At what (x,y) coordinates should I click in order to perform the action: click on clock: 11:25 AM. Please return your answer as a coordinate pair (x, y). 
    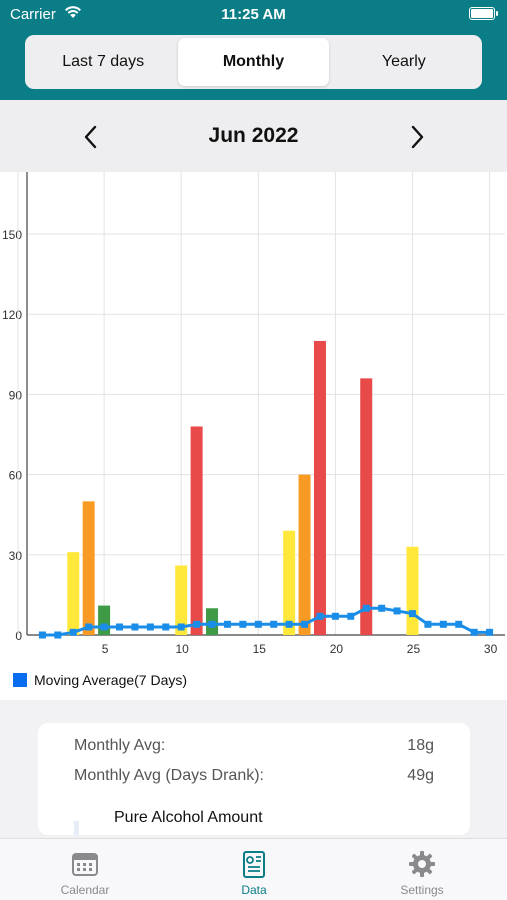
    Looking at the image, I should click on (253, 14).